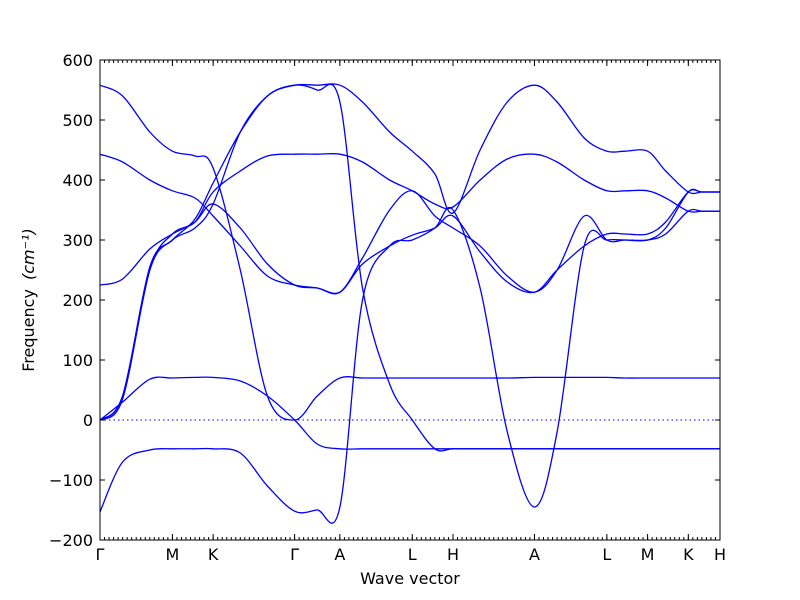 This screenshot has width=800, height=600. I want to click on y-tick-label: 100, so click(77, 360).